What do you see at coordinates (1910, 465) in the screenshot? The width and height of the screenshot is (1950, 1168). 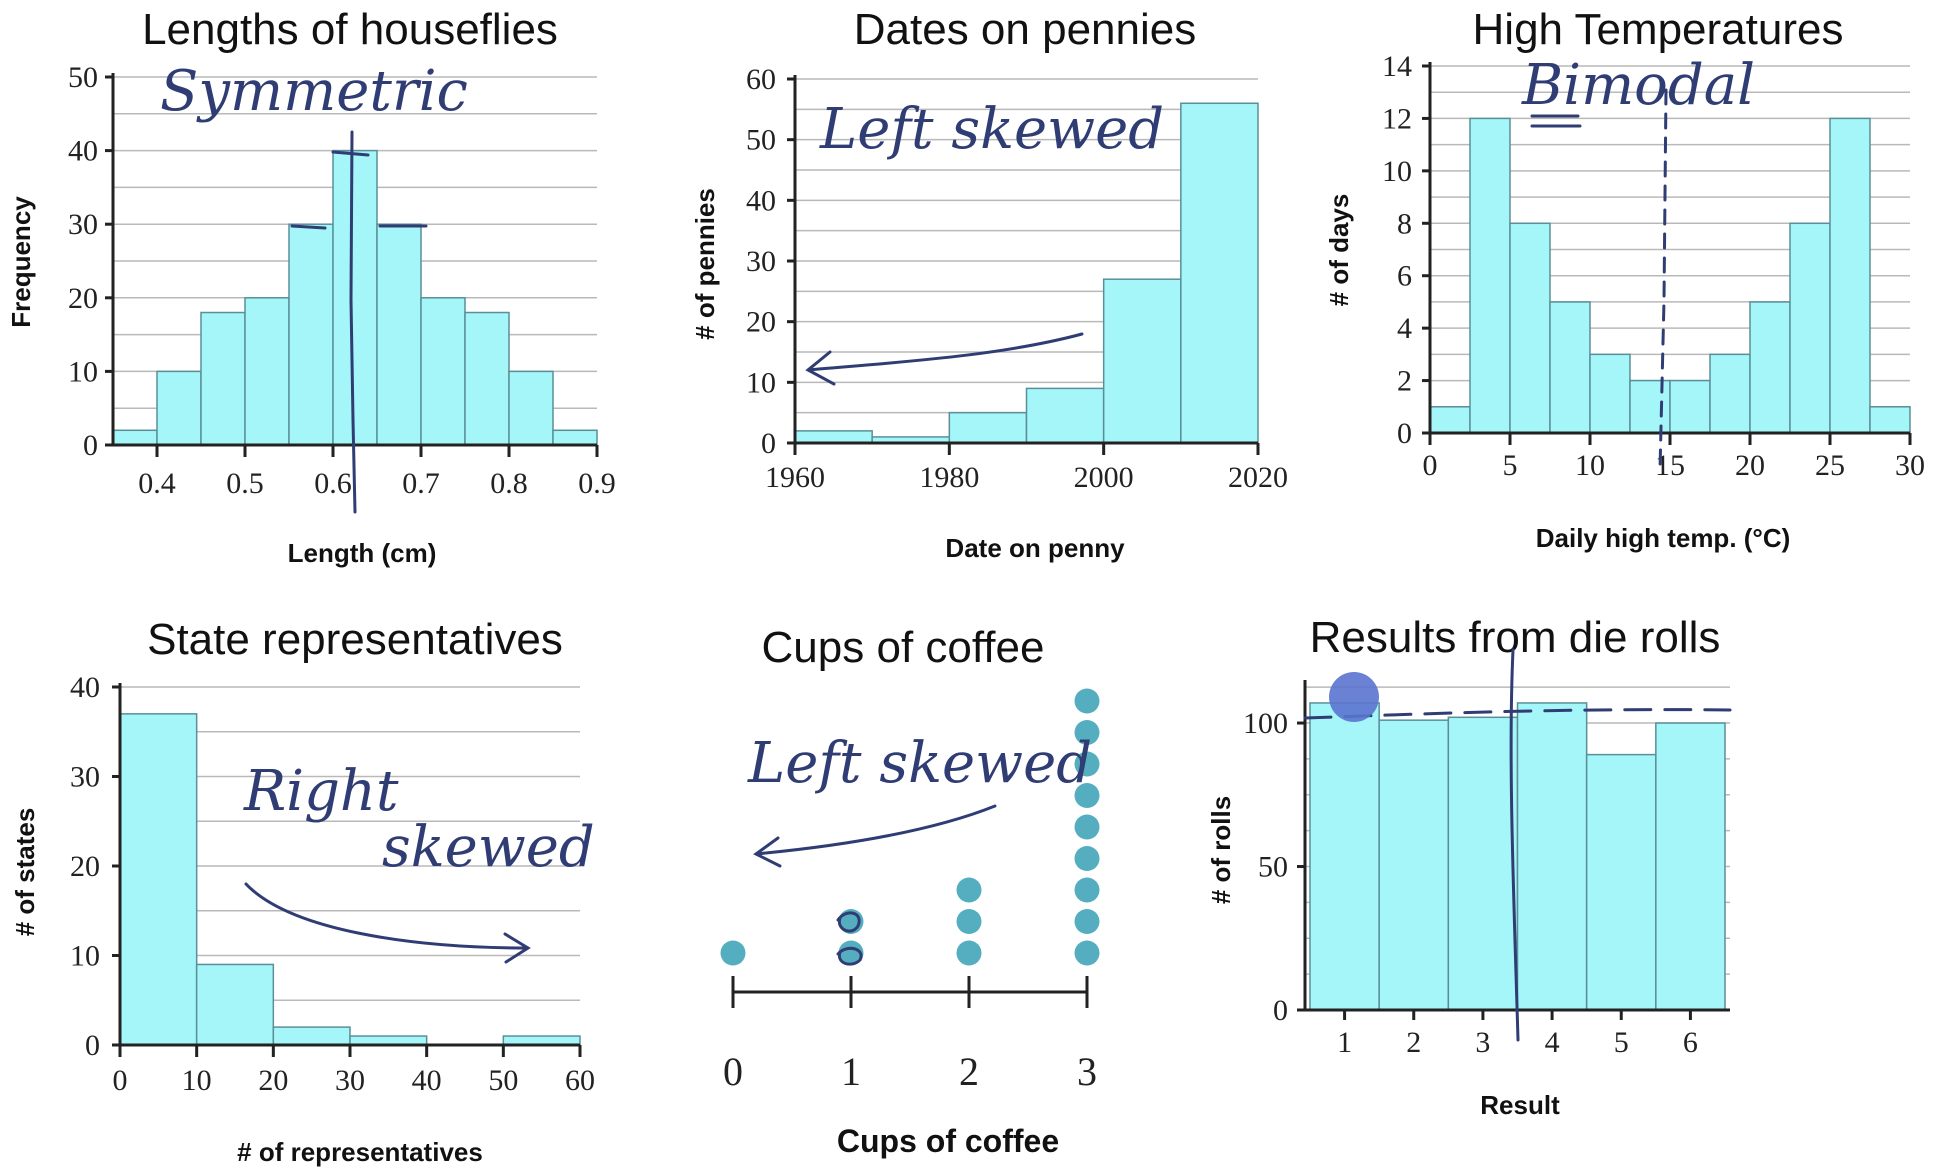 I see `x-tick-label: 30` at bounding box center [1910, 465].